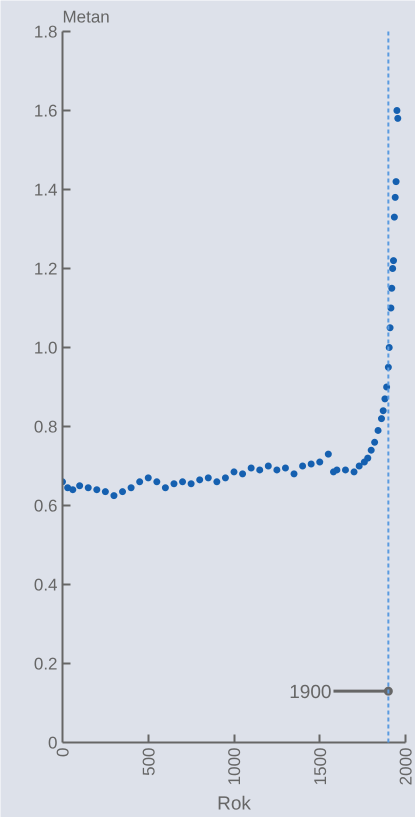 This screenshot has width=415, height=817. Describe the element at coordinates (46, 664) in the screenshot. I see `y-tick-label: 0.2` at that location.